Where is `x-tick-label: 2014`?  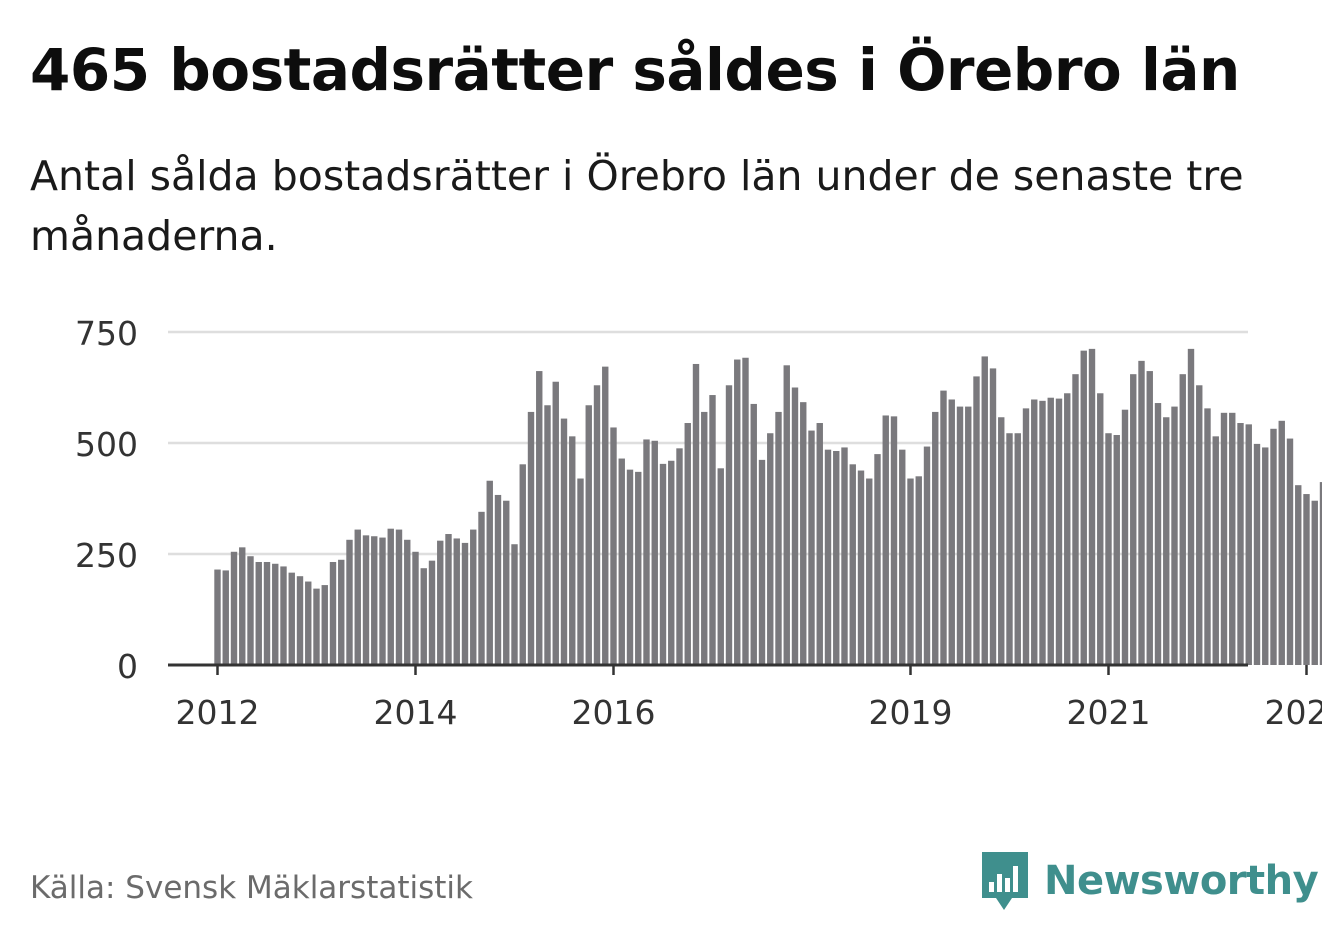
x-tick-label: 2014 is located at coordinates (416, 712).